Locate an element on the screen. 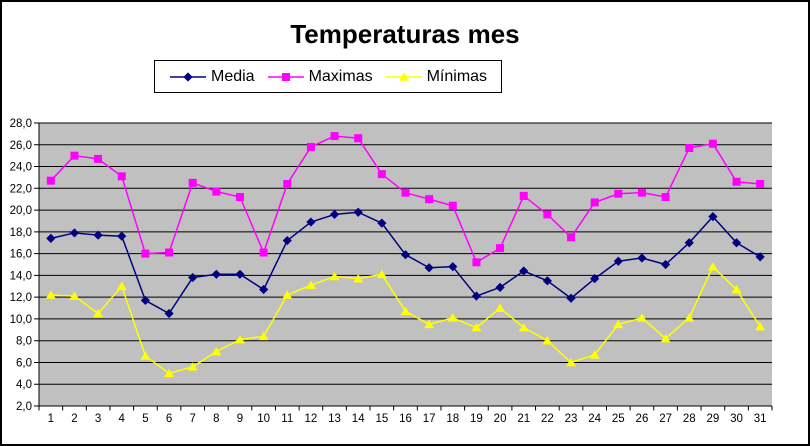 Image resolution: width=810 pixels, height=446 pixels. x-axis-label-24: 24 is located at coordinates (594, 419).